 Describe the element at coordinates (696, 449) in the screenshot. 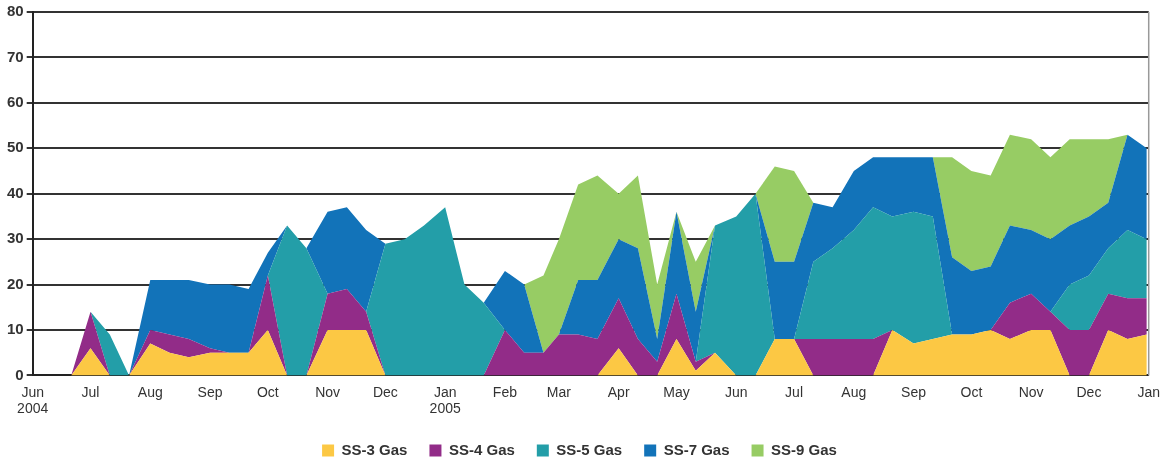

I see `legend-label: SS-7 Gas` at that location.